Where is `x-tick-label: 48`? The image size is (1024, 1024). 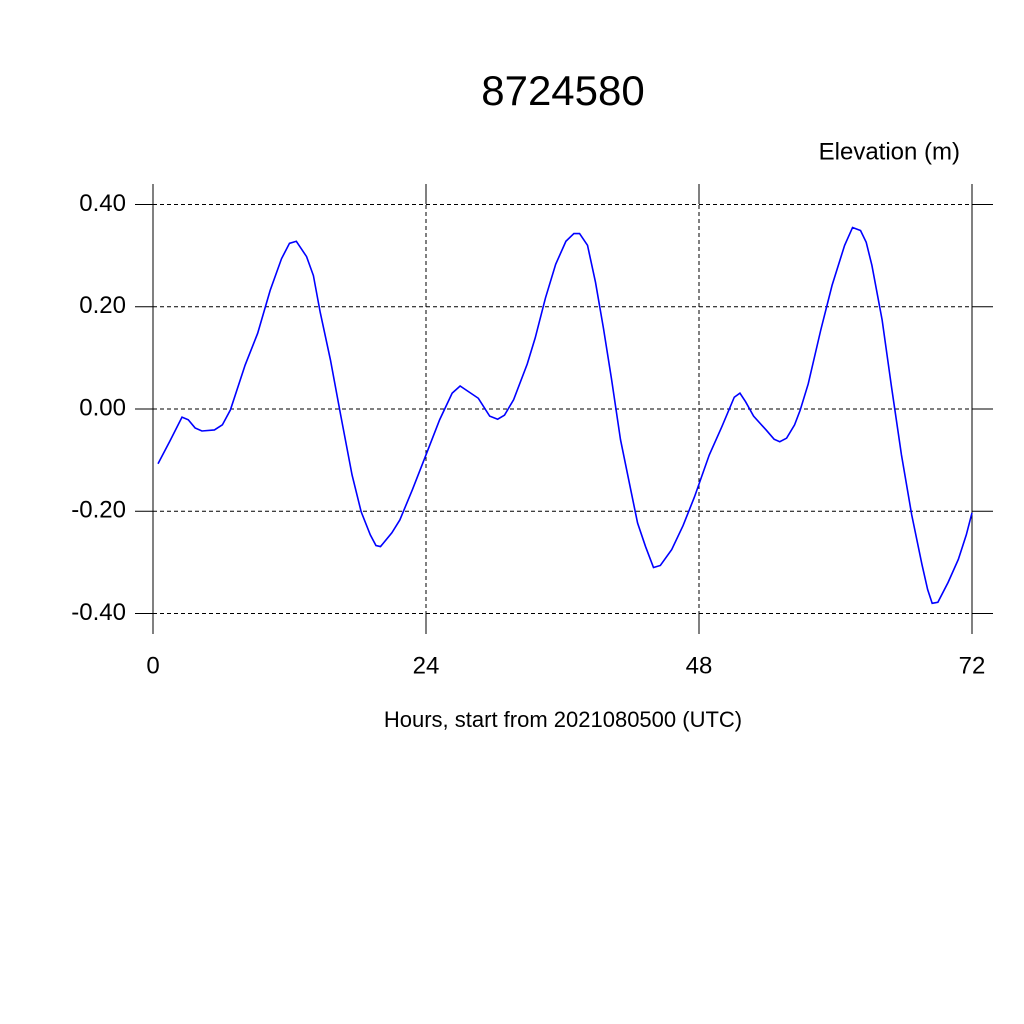 x-tick-label: 48 is located at coordinates (699, 665).